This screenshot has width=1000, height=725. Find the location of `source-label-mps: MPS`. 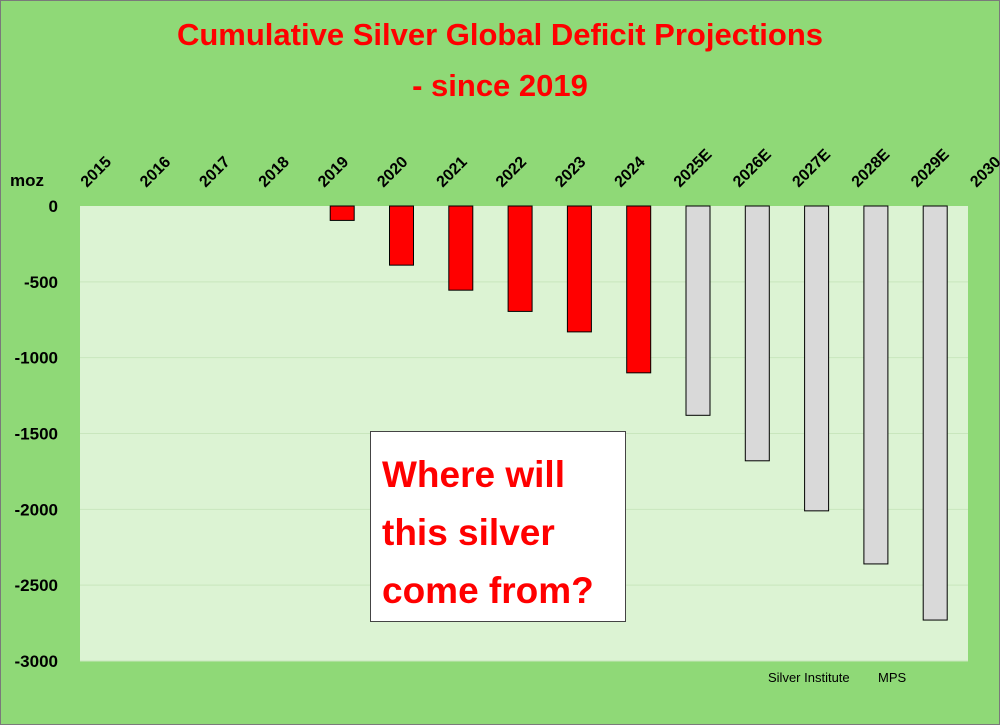

source-label-mps: MPS is located at coordinates (892, 677).